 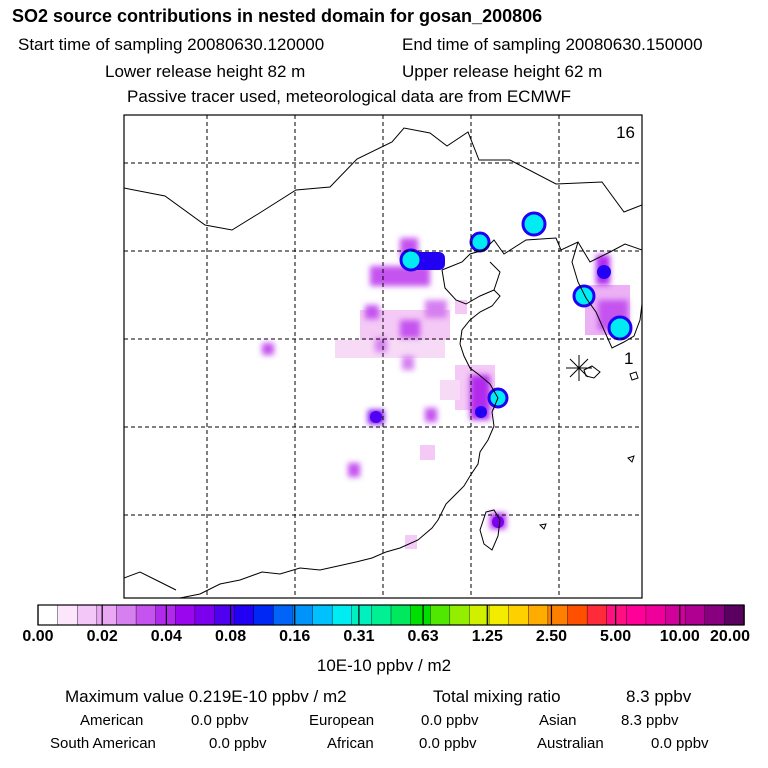 I want to click on colorbar, so click(x=391, y=615).